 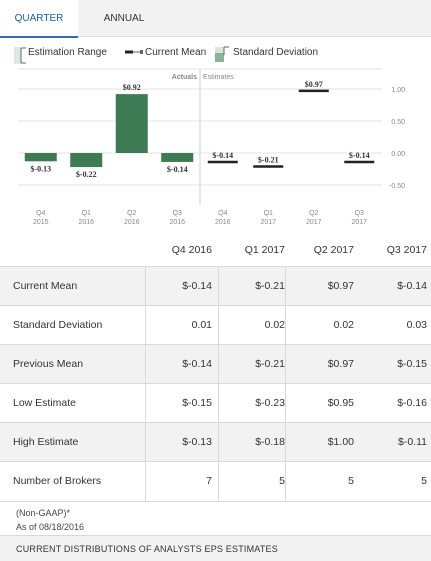 I want to click on actuals-label: Actuals, so click(x=184, y=77).